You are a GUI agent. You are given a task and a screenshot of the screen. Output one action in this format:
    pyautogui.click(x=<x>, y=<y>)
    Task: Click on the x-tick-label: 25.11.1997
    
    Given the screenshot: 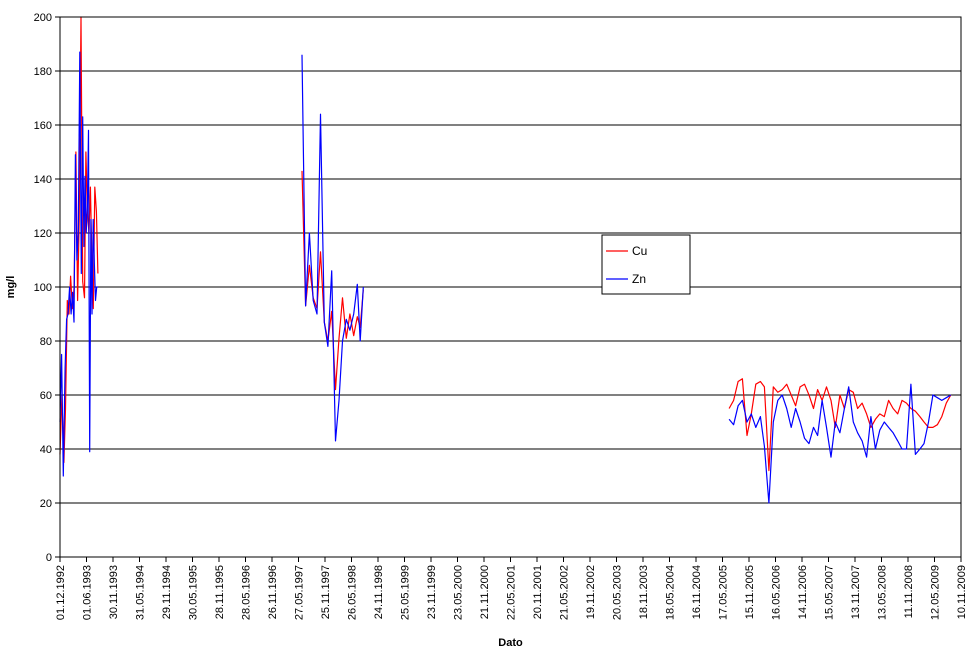 What is the action you would take?
    pyautogui.click(x=326, y=592)
    